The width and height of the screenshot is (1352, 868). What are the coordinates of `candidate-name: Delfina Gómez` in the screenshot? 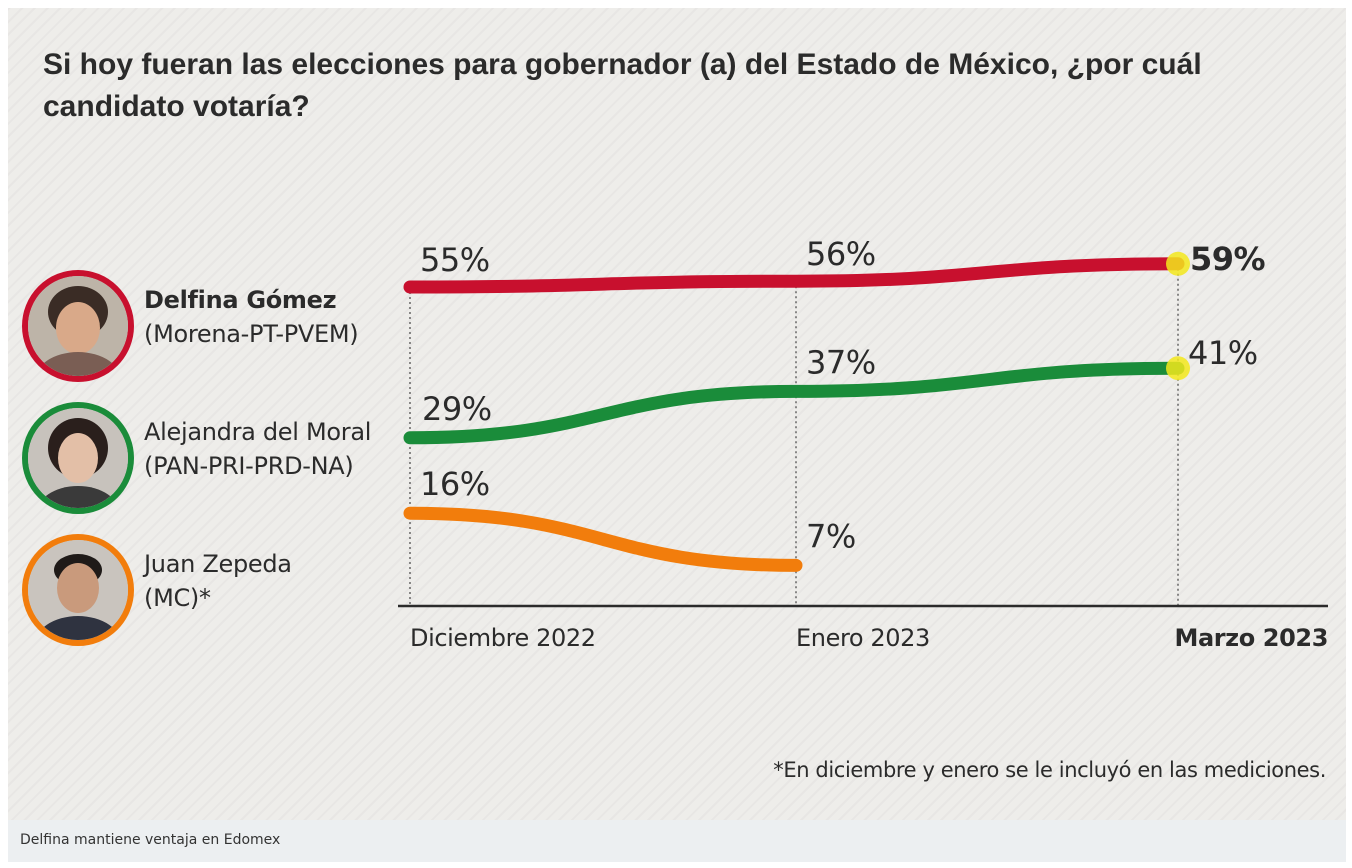 It's located at (240, 300).